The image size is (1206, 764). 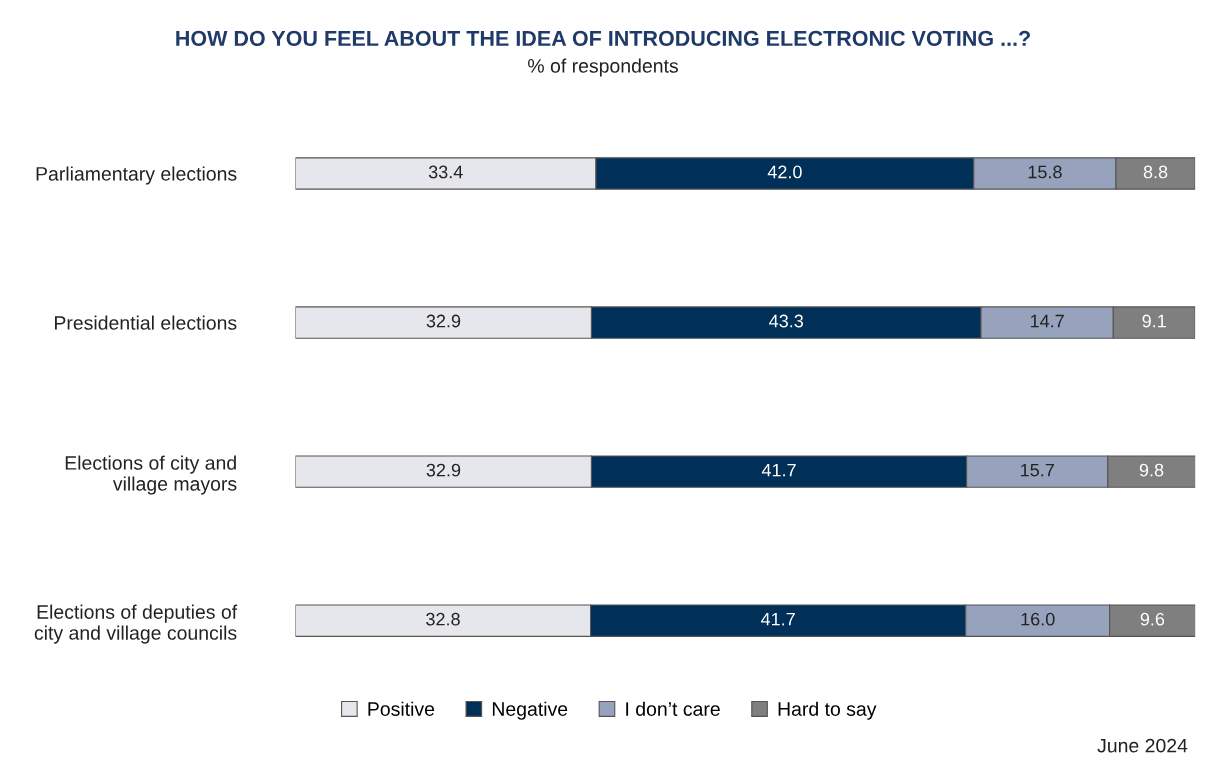 What do you see at coordinates (151, 475) in the screenshot?
I see `y-tick-label: Elections of city and village mayors` at bounding box center [151, 475].